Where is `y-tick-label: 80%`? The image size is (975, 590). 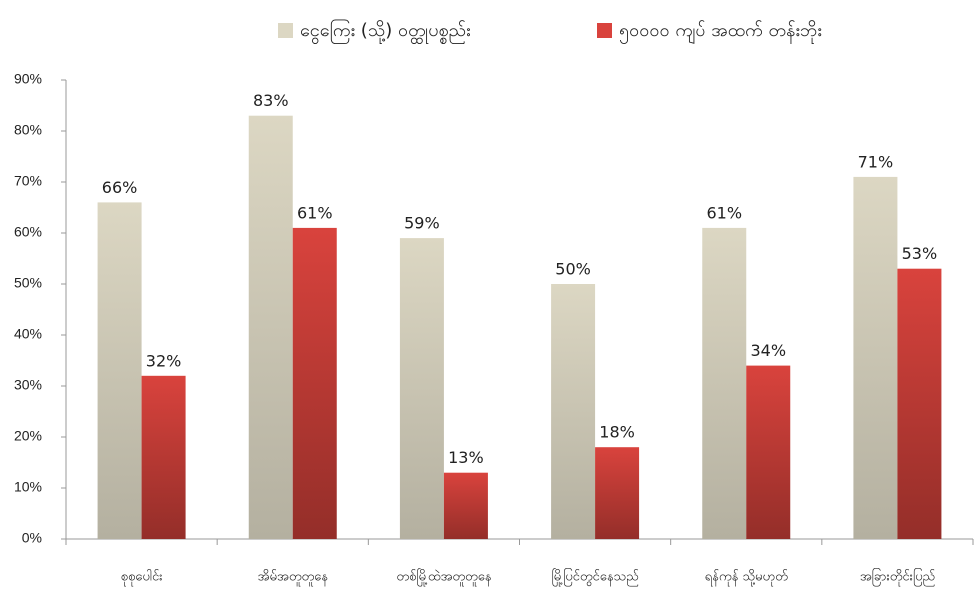 y-tick-label: 80% is located at coordinates (28, 130).